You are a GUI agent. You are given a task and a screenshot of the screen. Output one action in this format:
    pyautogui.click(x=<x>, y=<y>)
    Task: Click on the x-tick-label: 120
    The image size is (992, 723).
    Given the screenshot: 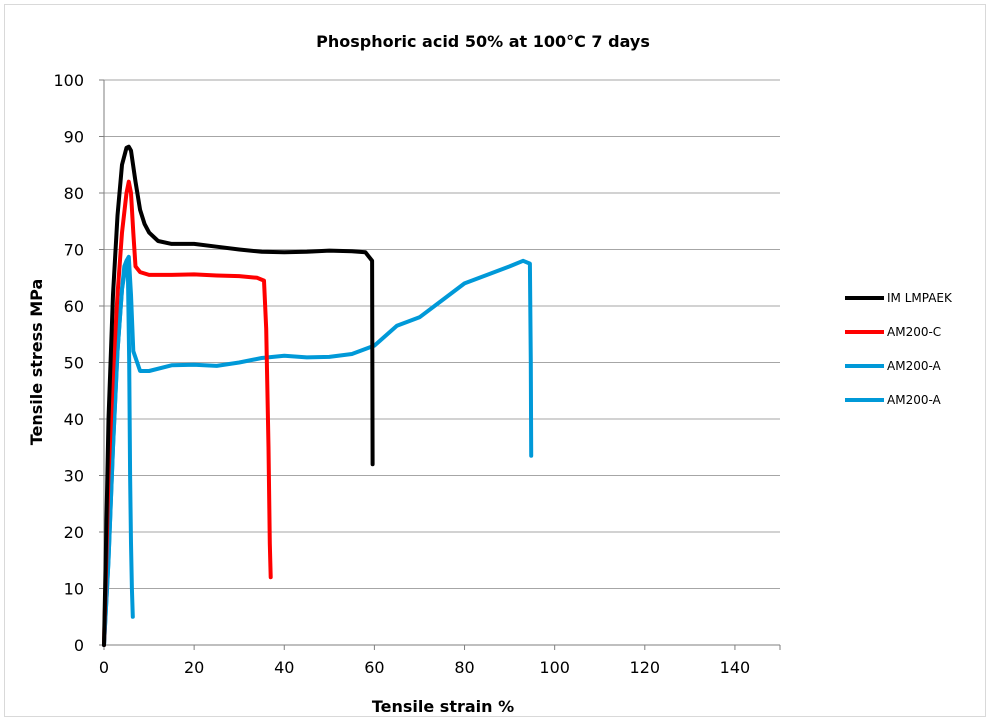 What is the action you would take?
    pyautogui.click(x=645, y=667)
    